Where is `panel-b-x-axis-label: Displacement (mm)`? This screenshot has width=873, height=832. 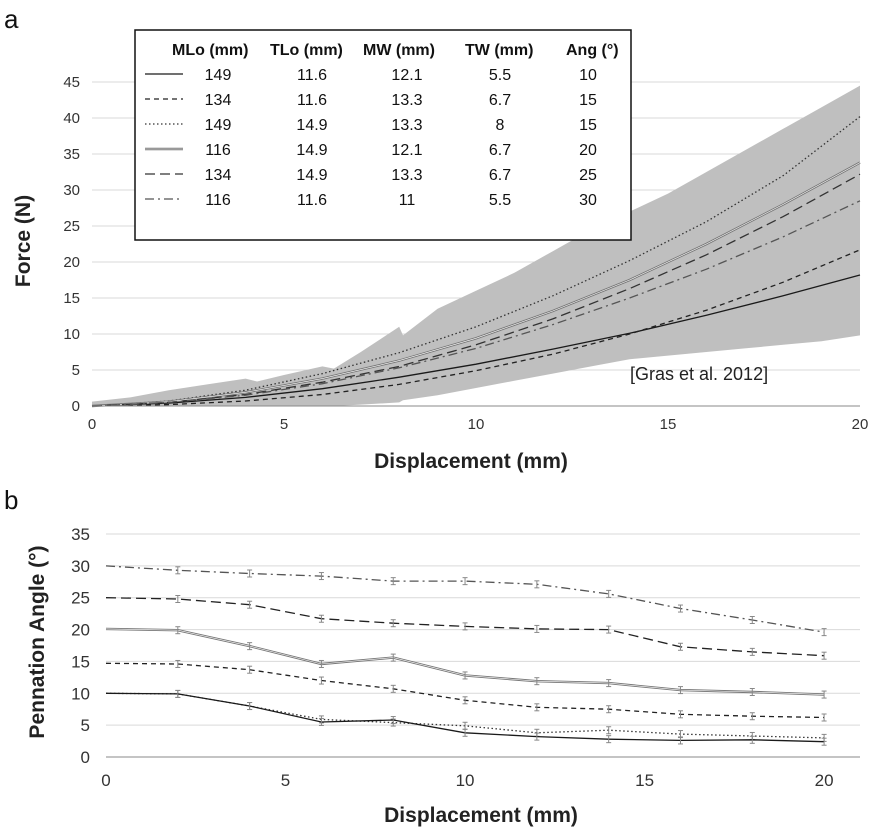
panel-b-x-axis-label: Displacement (mm) is located at coordinates (481, 815).